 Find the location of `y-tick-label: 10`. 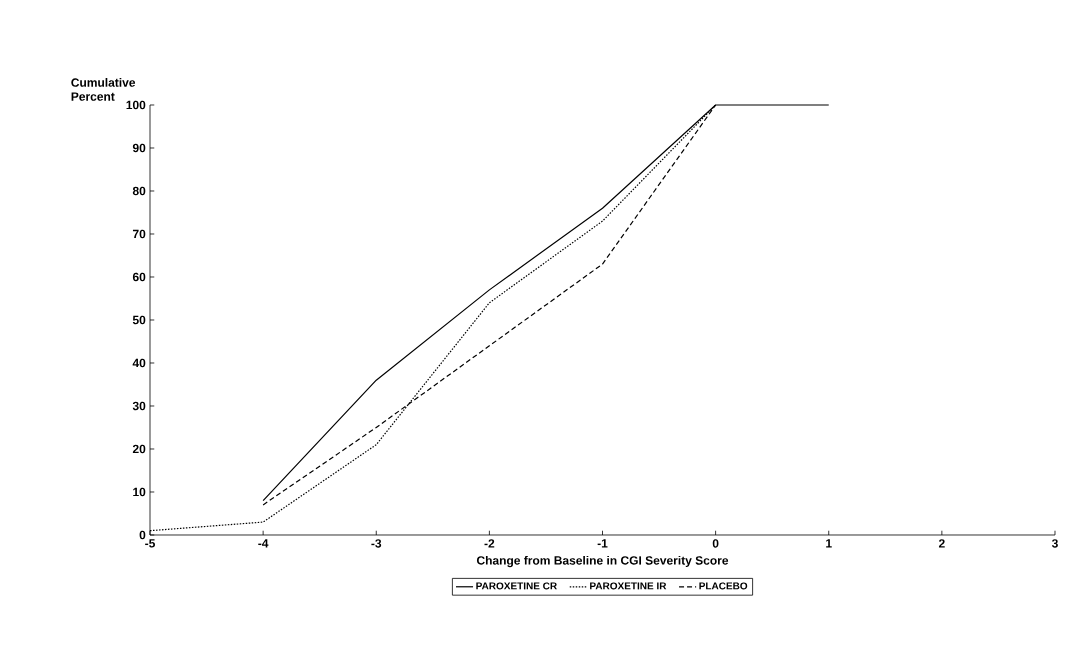

y-tick-label: 10 is located at coordinates (139, 492).